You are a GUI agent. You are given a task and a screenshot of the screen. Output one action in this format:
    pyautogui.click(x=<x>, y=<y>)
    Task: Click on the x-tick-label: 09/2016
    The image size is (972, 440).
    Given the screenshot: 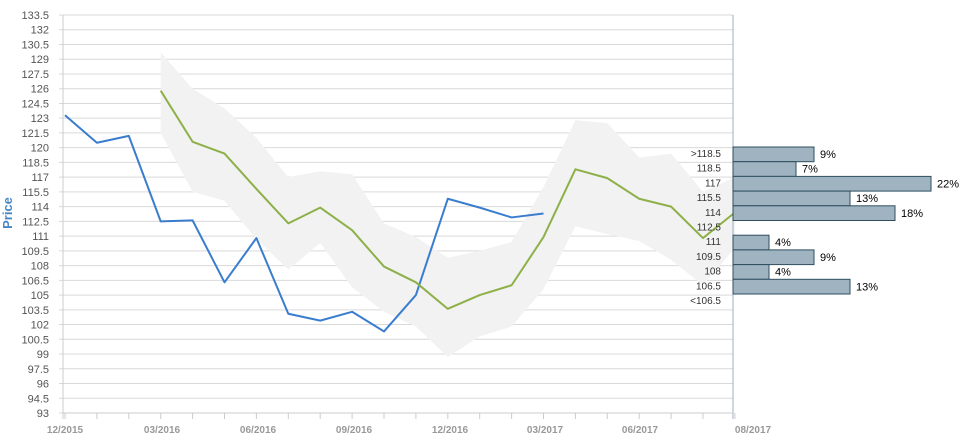 What is the action you would take?
    pyautogui.click(x=354, y=430)
    